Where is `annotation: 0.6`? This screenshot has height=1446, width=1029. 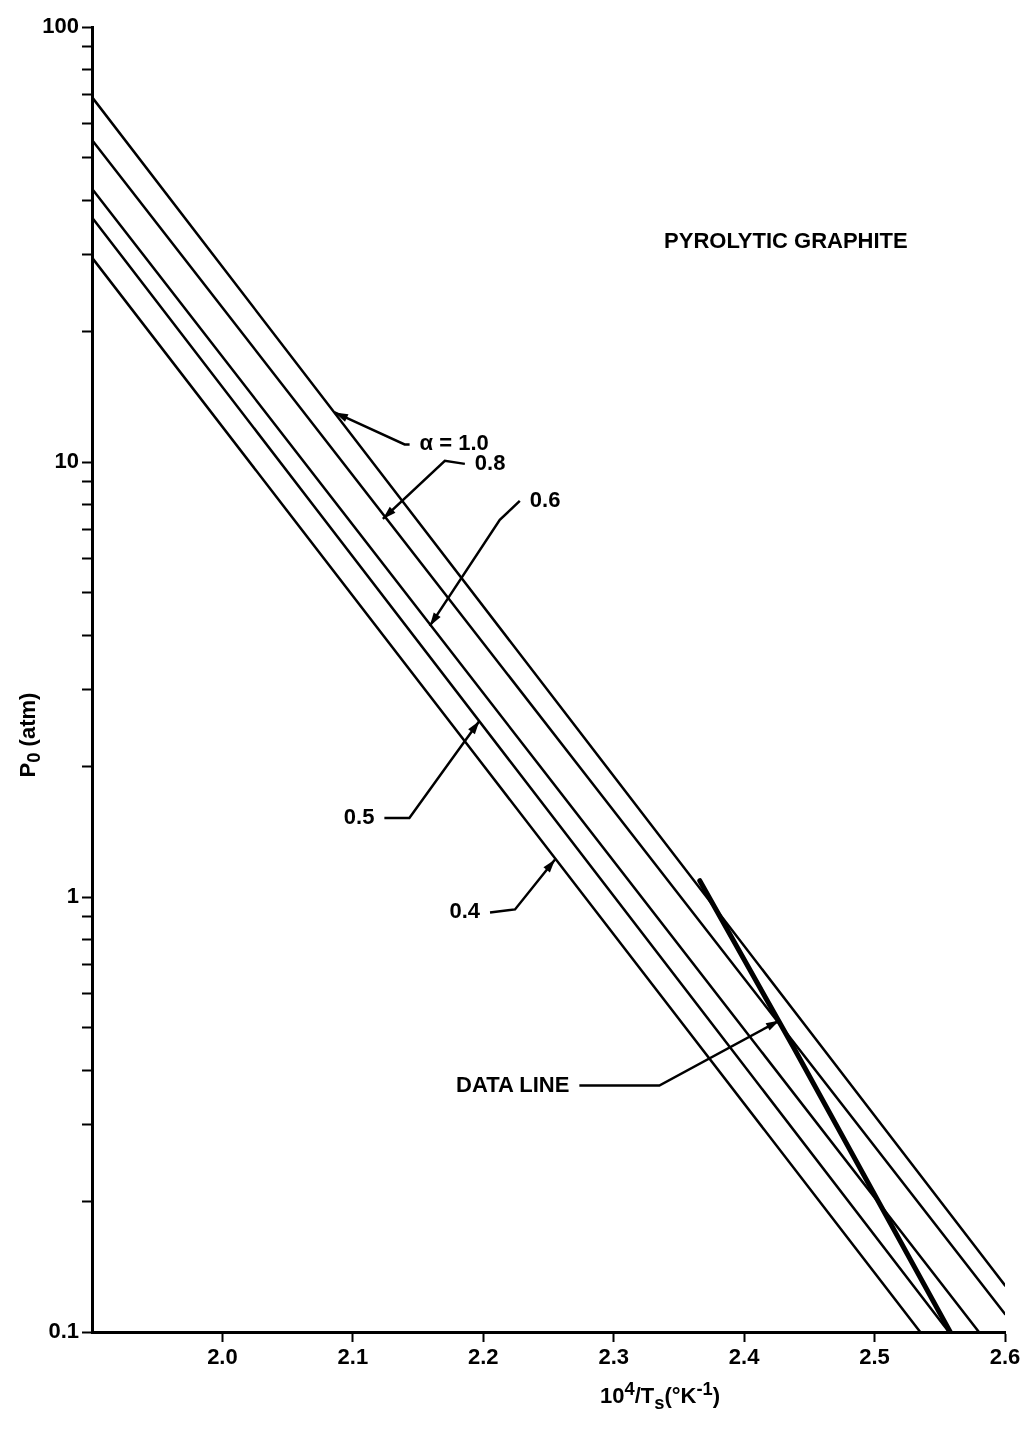 annotation: 0.6 is located at coordinates (545, 499).